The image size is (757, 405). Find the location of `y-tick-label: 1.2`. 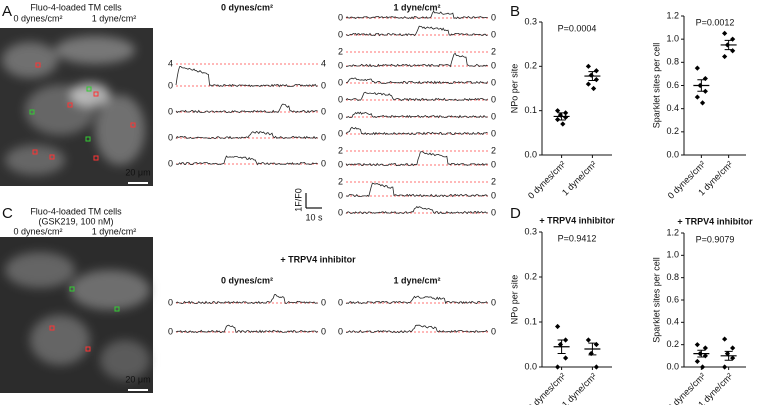

y-tick-label: 1.2 is located at coordinates (672, 232).